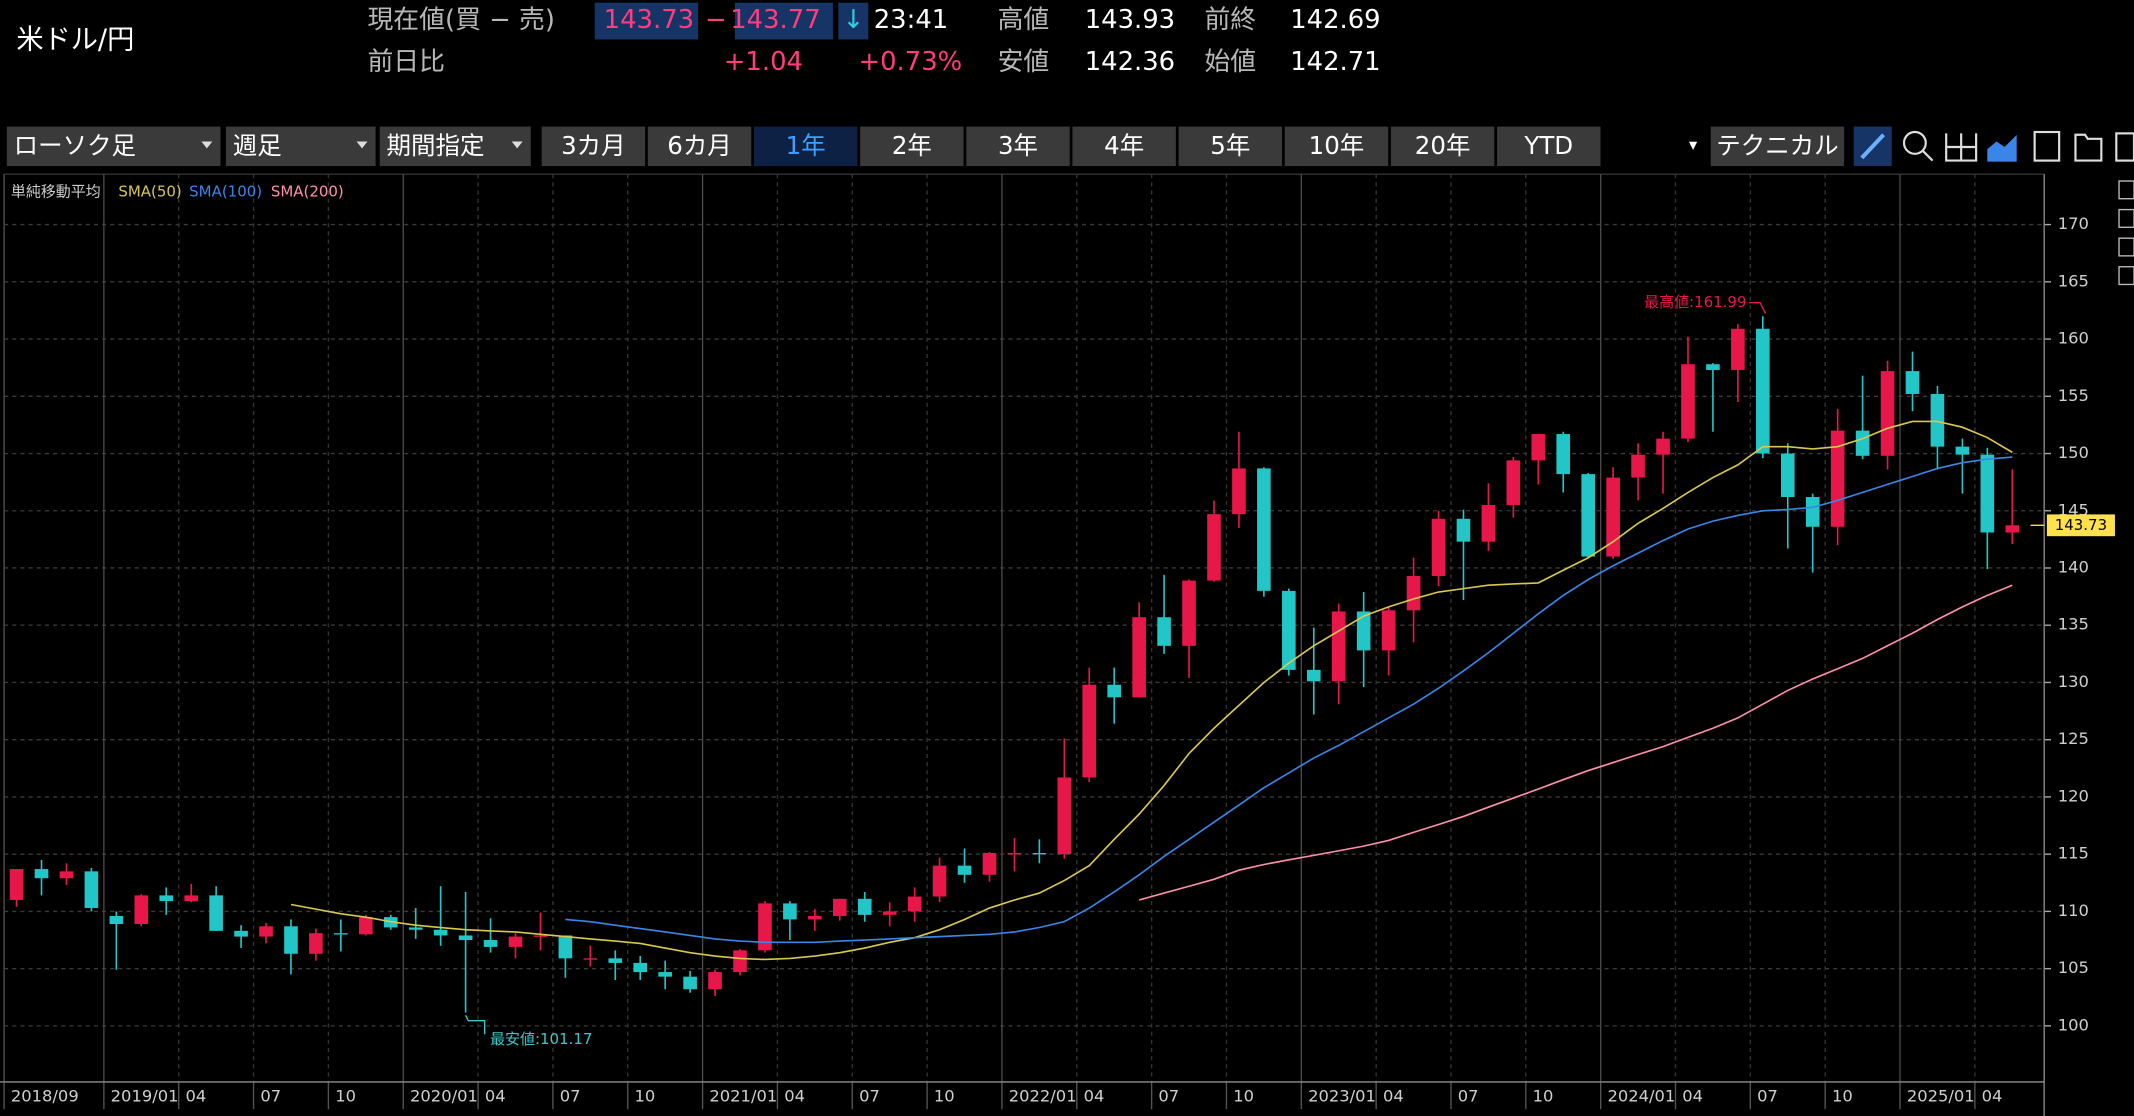  What do you see at coordinates (1043, 1095) in the screenshot?
I see `x-tick-label: 2022/01` at bounding box center [1043, 1095].